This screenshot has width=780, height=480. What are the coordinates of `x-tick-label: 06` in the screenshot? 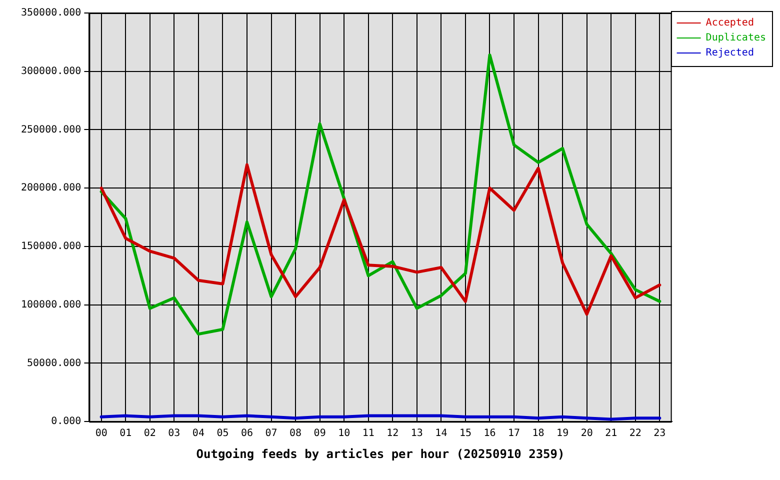 It's located at (247, 434).